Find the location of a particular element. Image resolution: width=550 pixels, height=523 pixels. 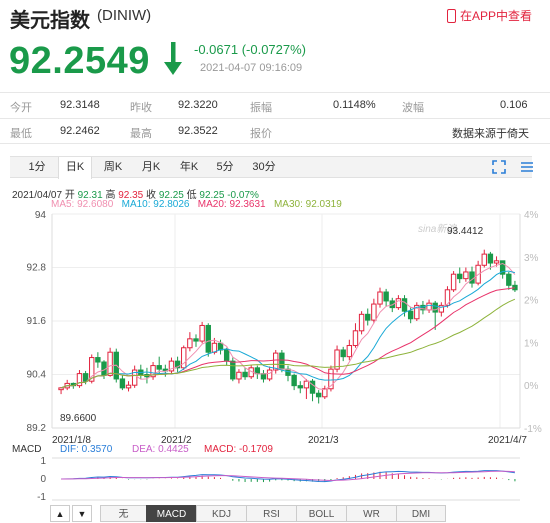

legend-ma30: MA30: 92.0319 is located at coordinates (307, 204).